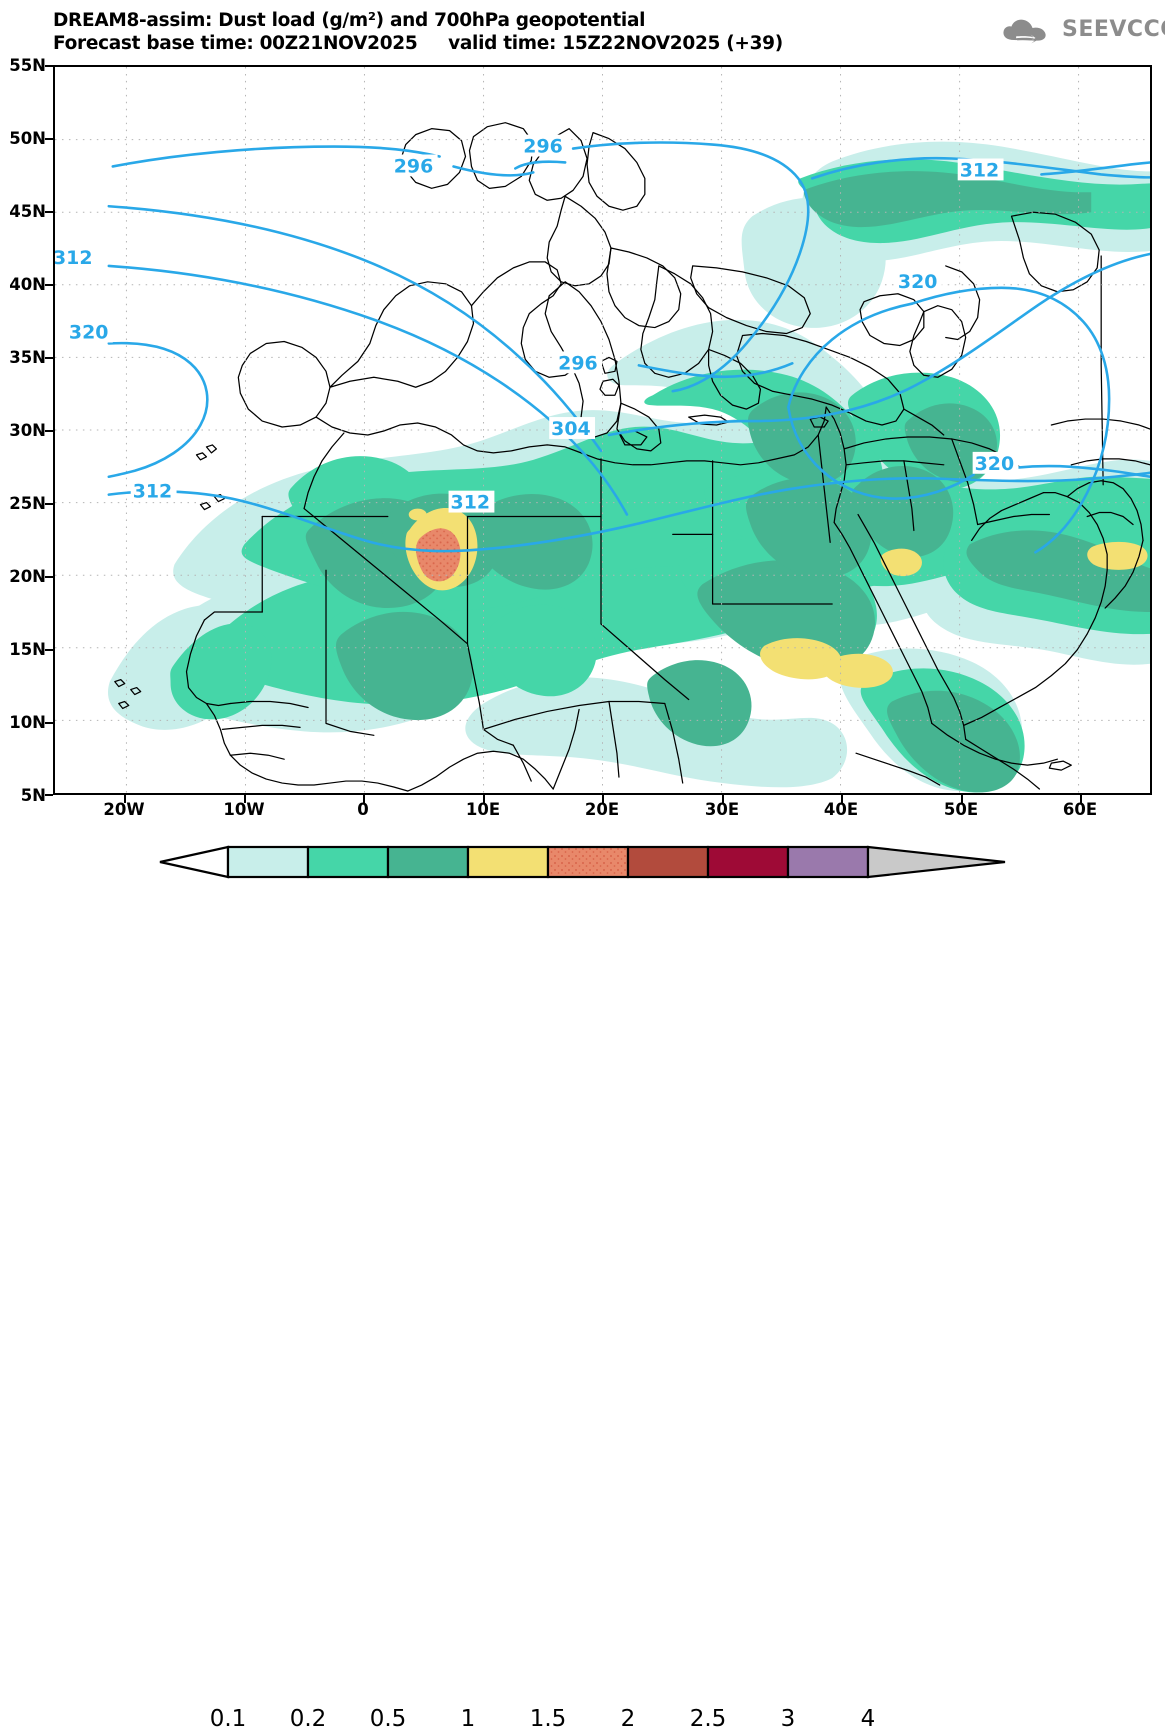  I want to click on cbar-band-1.5, so click(588, 862).